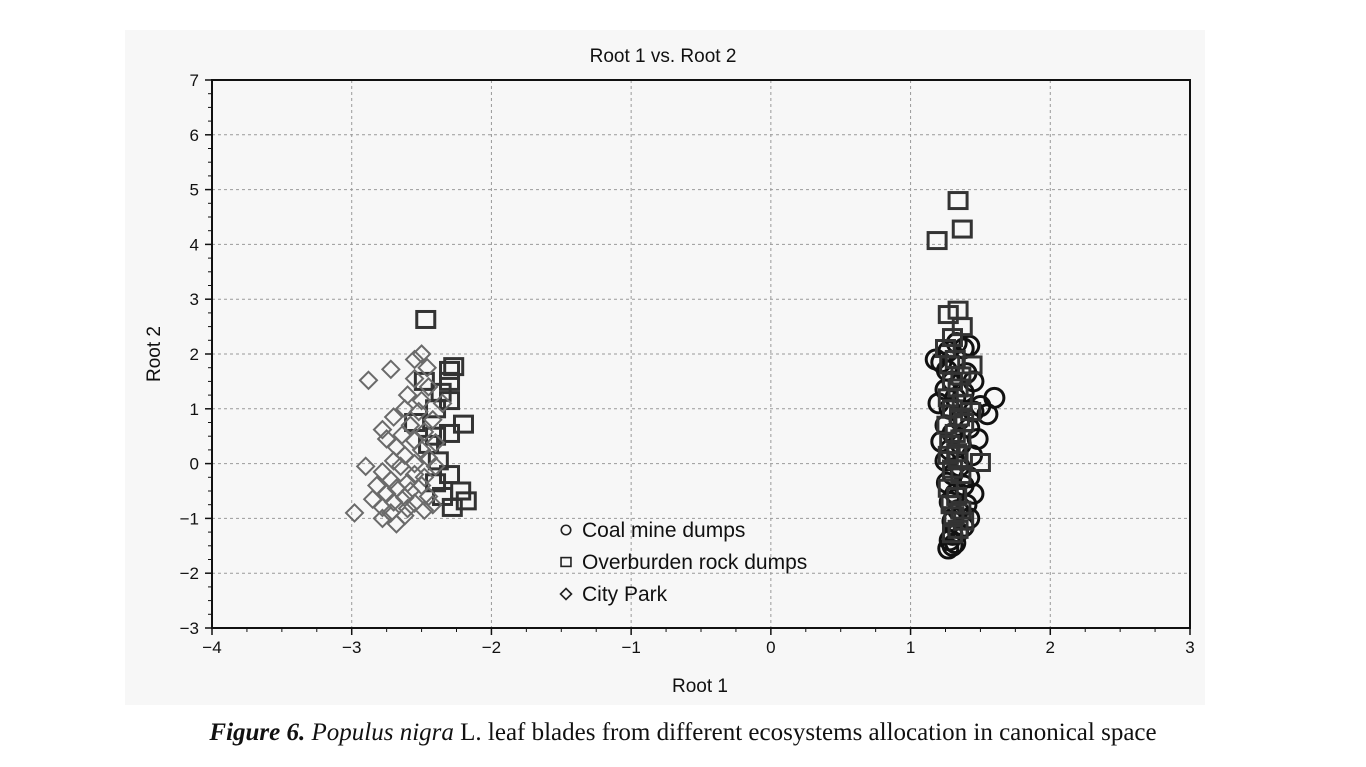  I want to click on legend-label: Overburden rock dumps, so click(694, 562).